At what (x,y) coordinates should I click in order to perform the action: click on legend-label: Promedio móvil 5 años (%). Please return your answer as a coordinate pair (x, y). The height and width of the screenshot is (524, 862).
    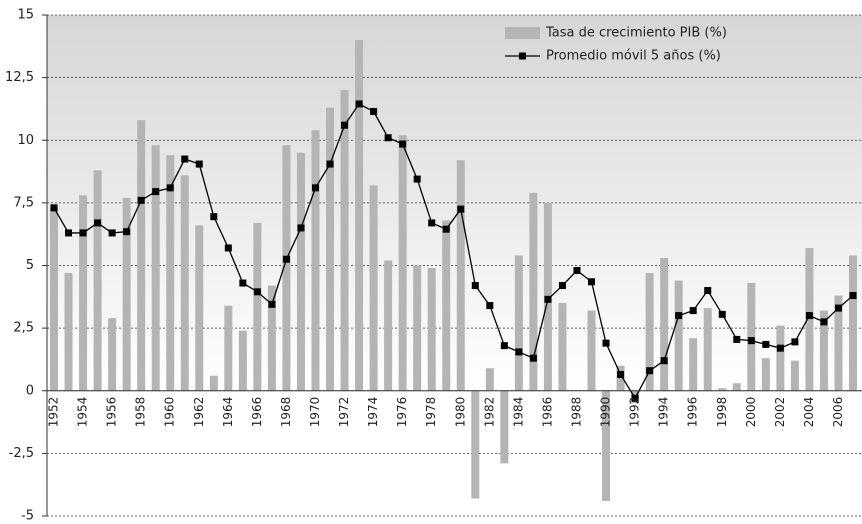
    Looking at the image, I should click on (633, 56).